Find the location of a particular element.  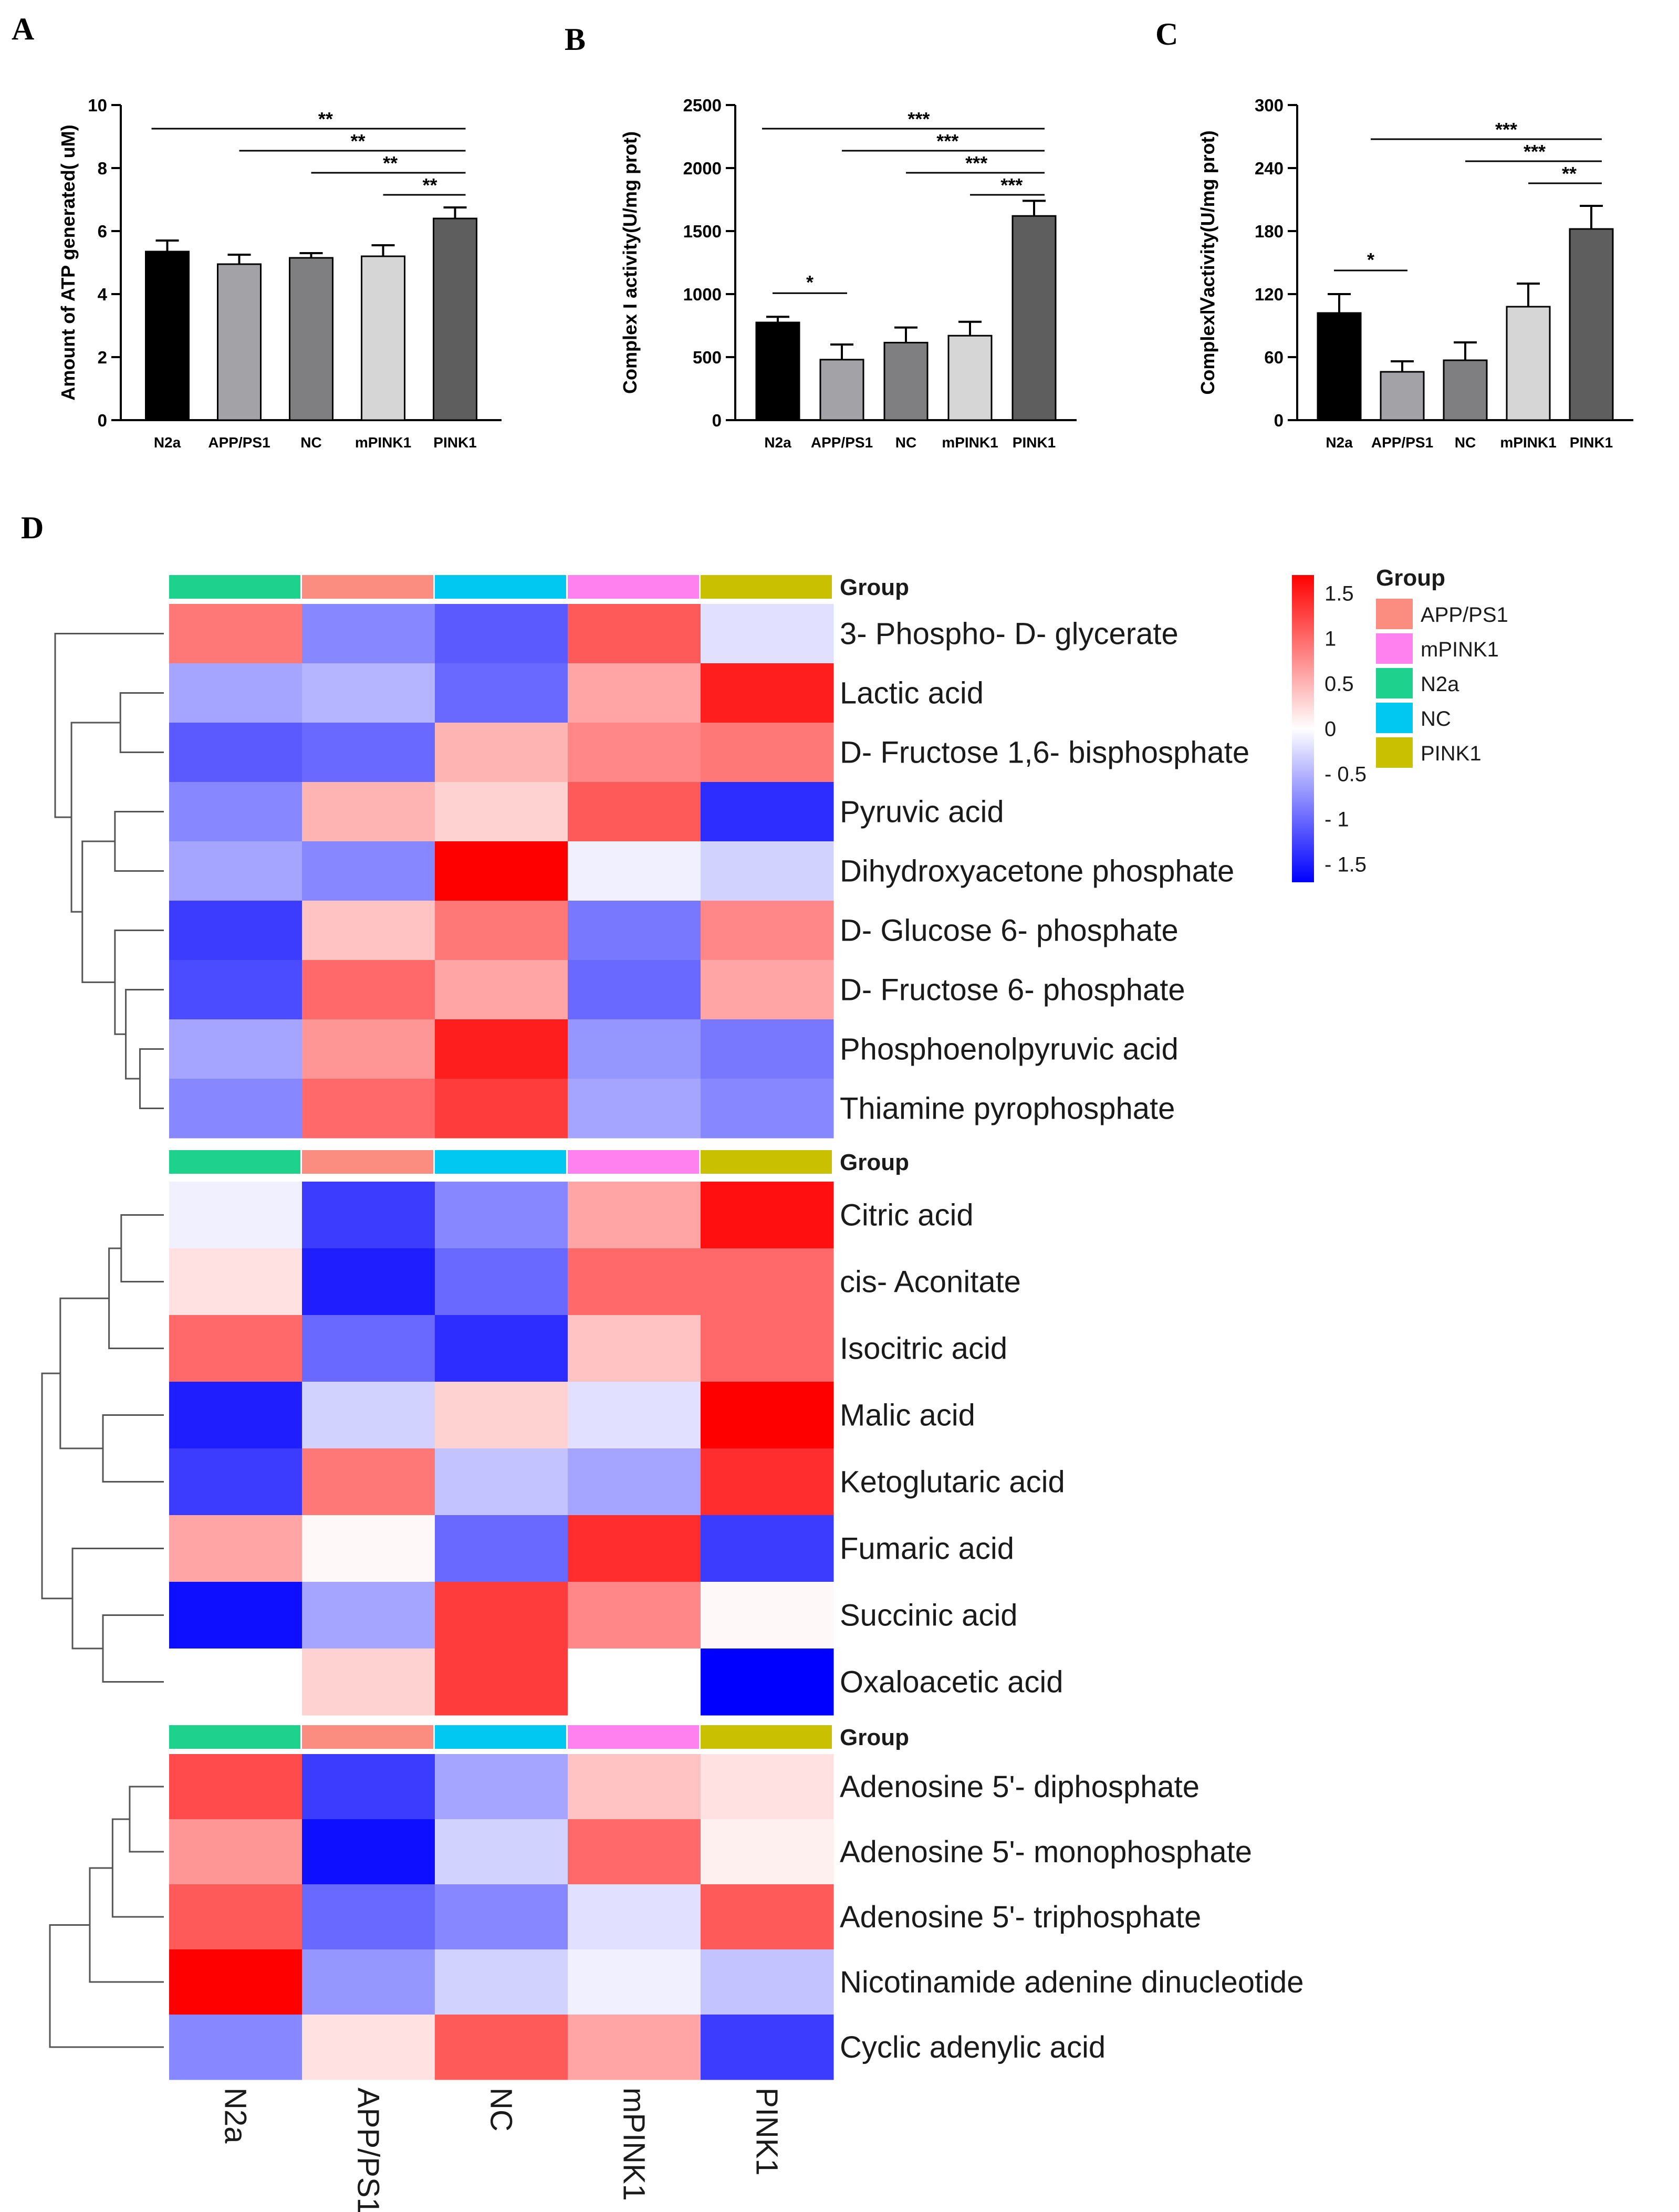

group-annotation-label: Group is located at coordinates (874, 1737).